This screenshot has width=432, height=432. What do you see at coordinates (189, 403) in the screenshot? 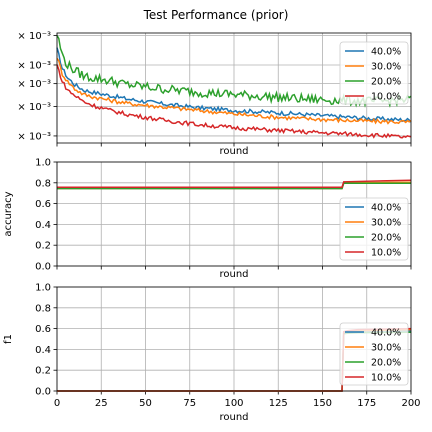
I see `x-tick-label: 75` at bounding box center [189, 403].